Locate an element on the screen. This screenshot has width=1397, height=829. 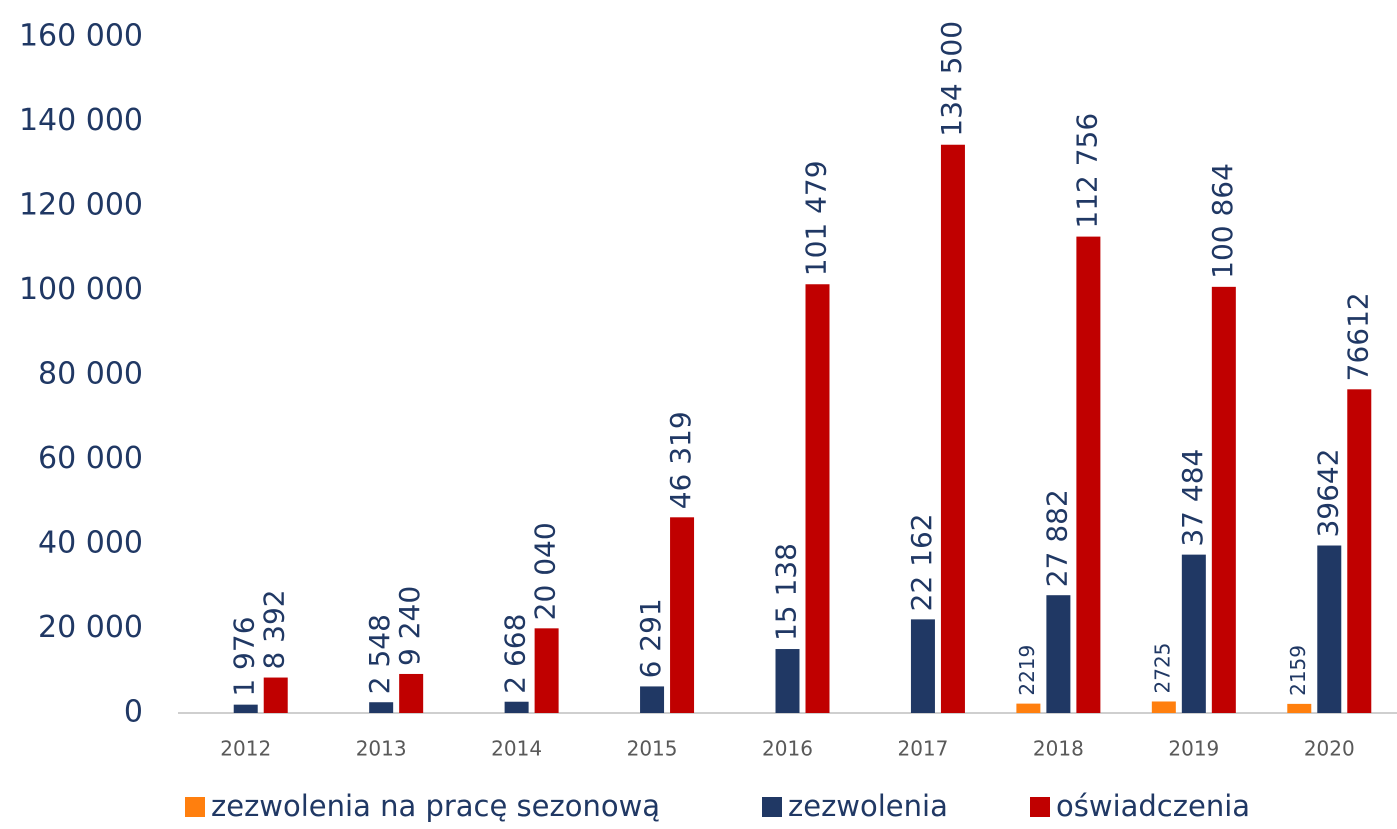
y-tick-label: 140 000 is located at coordinates (81, 120).